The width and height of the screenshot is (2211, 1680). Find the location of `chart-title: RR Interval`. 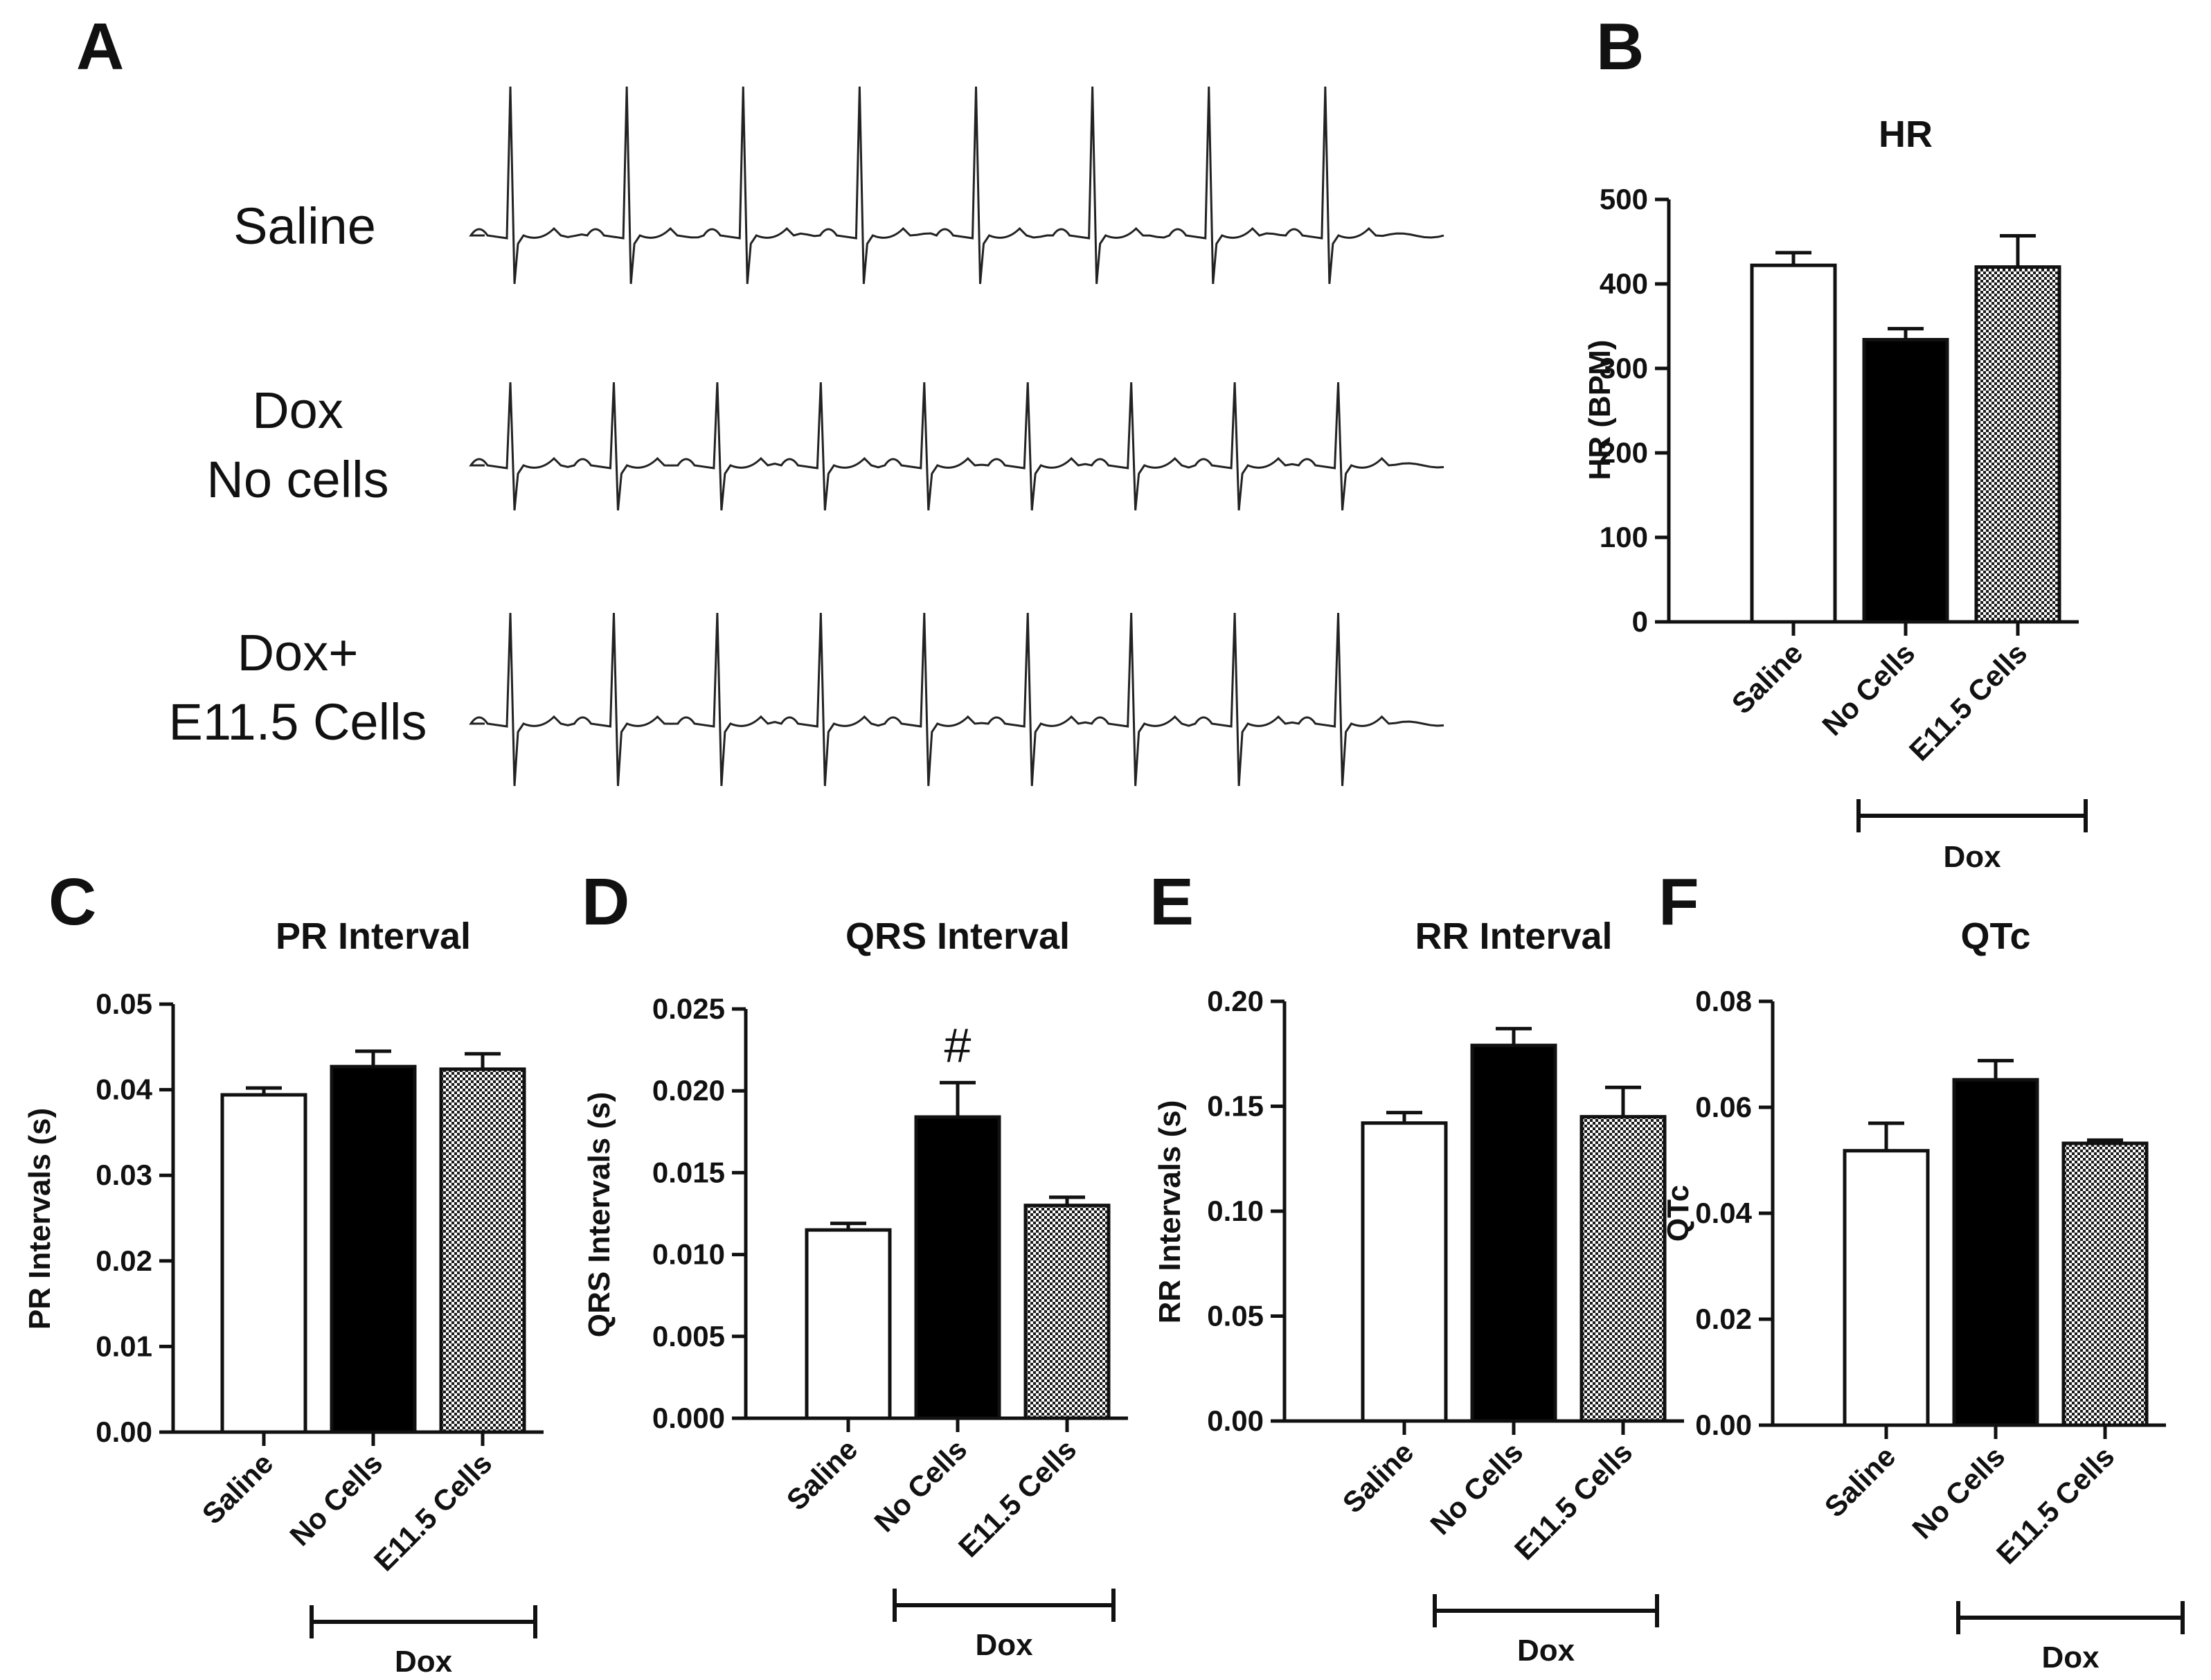

chart-title: RR Interval is located at coordinates (1514, 936).